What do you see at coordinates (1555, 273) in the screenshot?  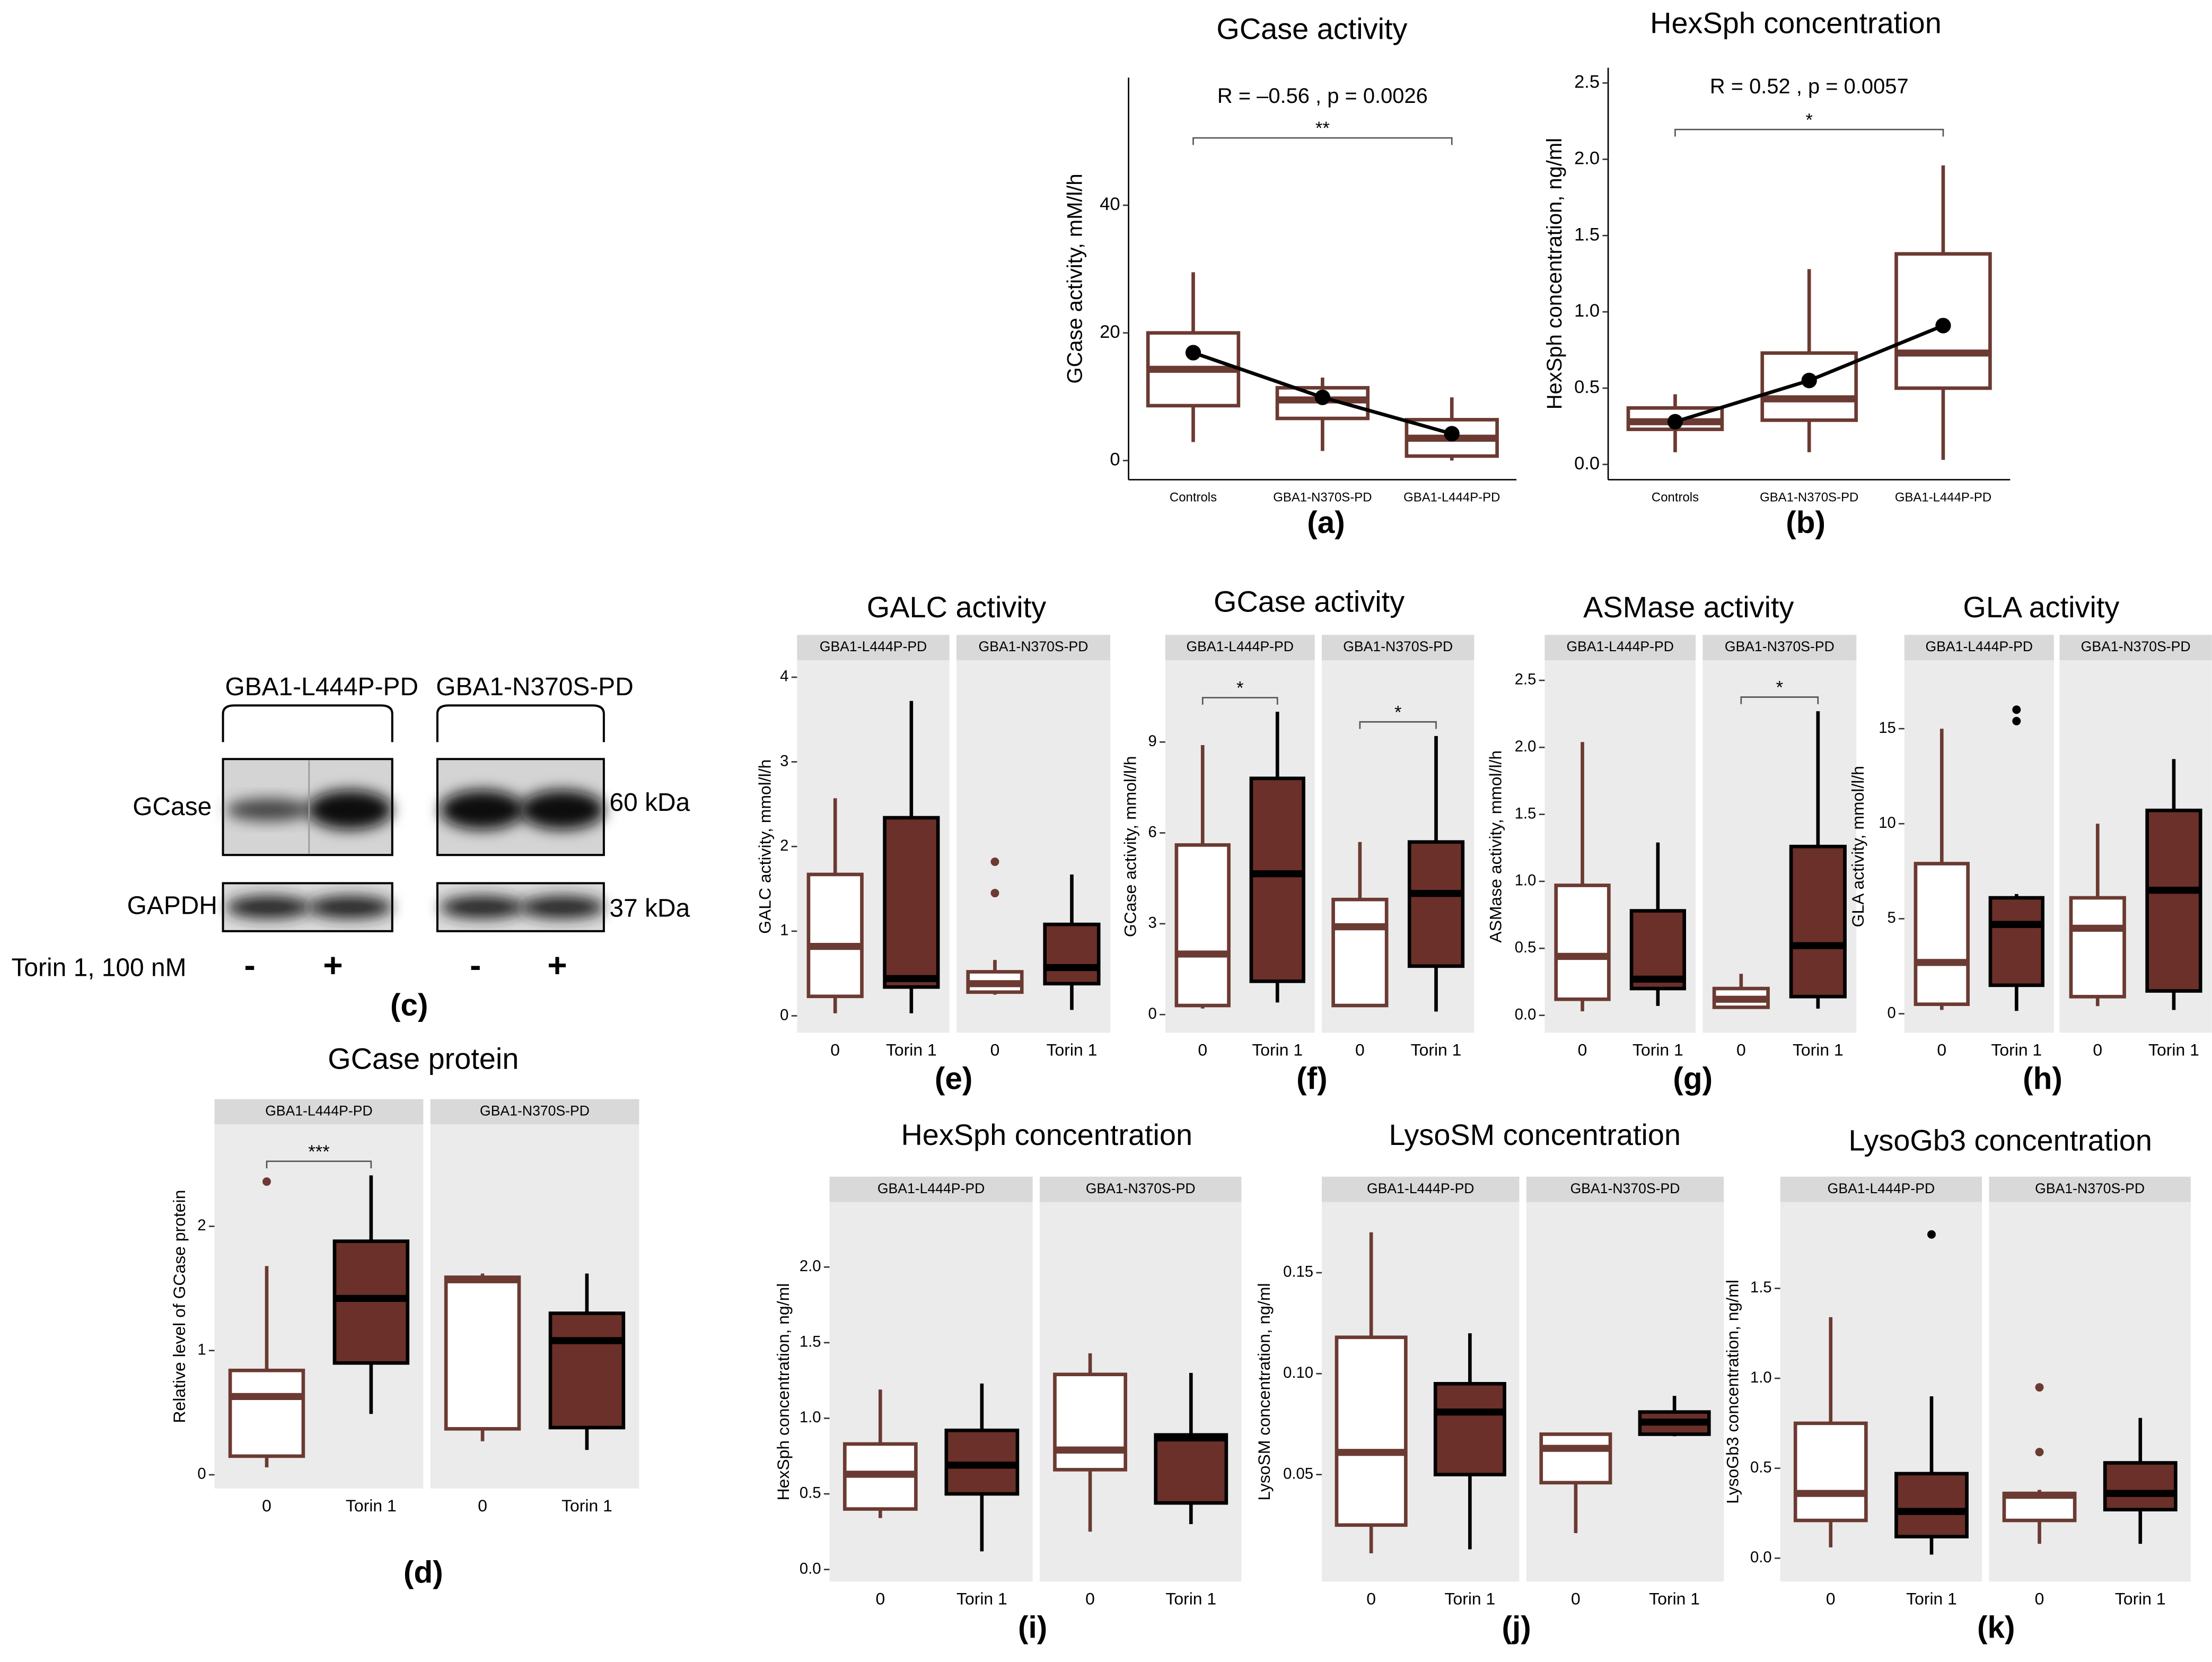 I see `y-axis-label: HexSph concentration, ng/ml` at bounding box center [1555, 273].